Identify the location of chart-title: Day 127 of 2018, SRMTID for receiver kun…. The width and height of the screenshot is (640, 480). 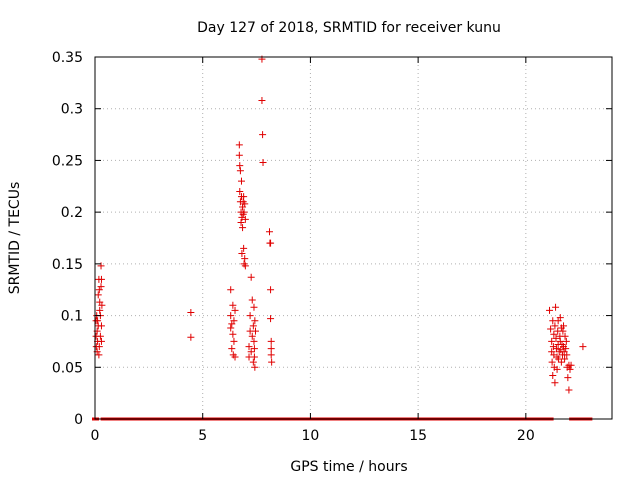
(349, 28).